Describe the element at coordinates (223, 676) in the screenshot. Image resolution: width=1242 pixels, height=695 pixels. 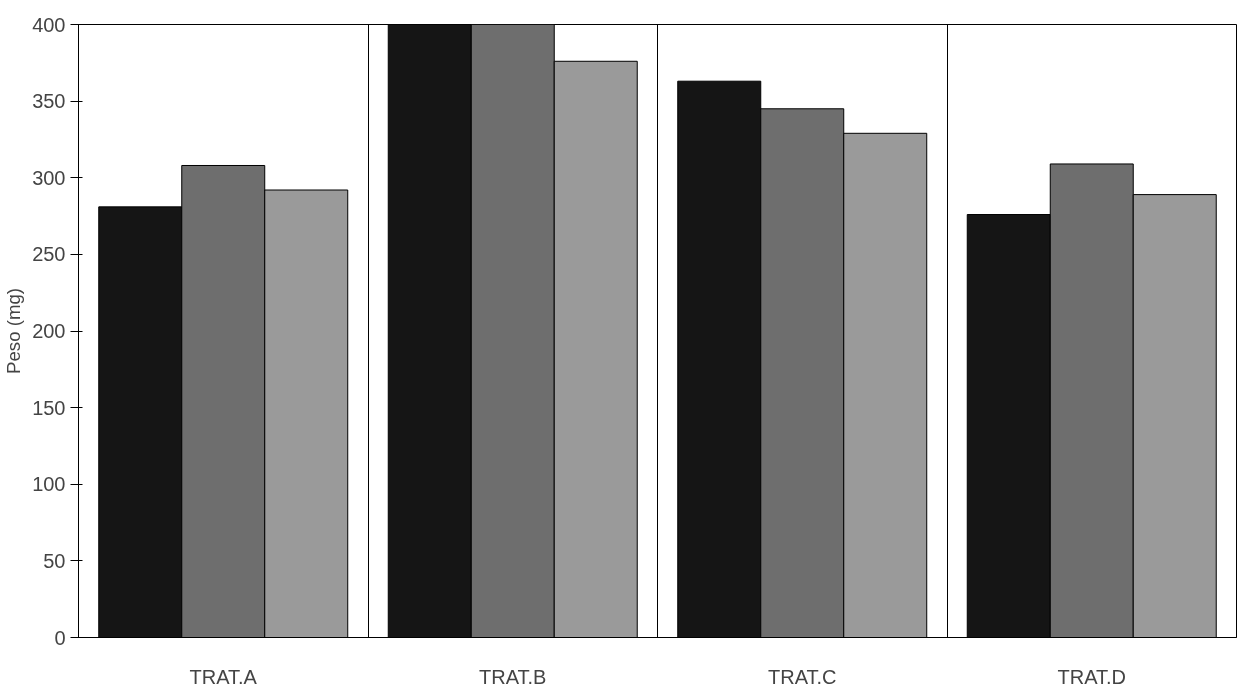
I see `x-tick-label: TRAT.A` at that location.